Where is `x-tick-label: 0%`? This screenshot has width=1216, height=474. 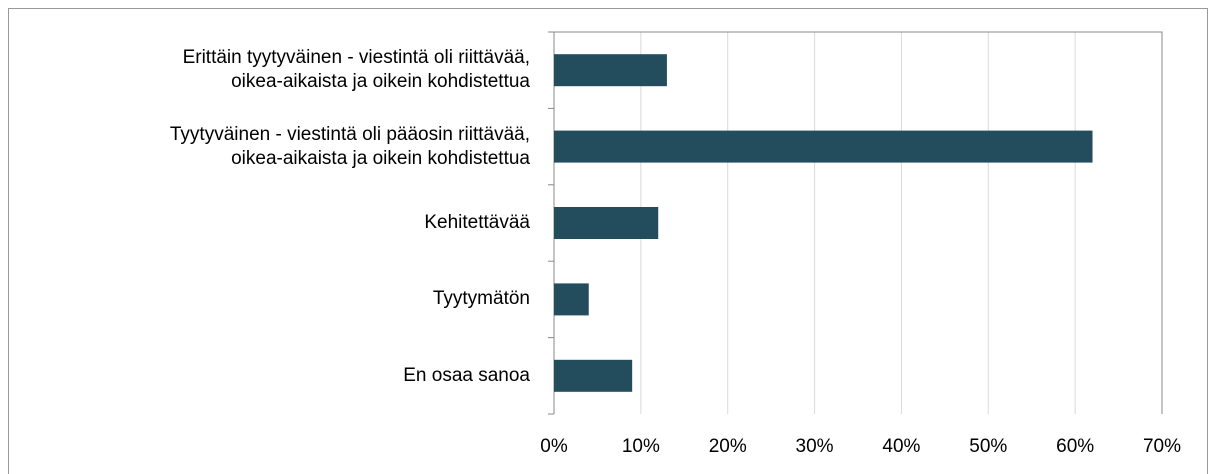 x-tick-label: 0% is located at coordinates (554, 446).